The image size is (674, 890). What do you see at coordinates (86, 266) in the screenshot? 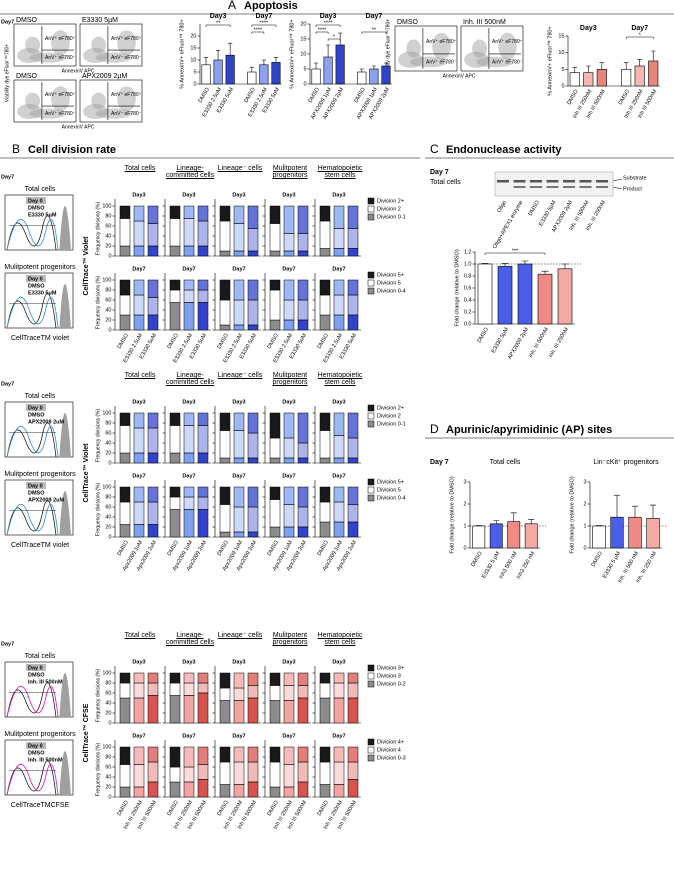
I see `block-y-label: CellTrace™ Violet` at bounding box center [86, 266].